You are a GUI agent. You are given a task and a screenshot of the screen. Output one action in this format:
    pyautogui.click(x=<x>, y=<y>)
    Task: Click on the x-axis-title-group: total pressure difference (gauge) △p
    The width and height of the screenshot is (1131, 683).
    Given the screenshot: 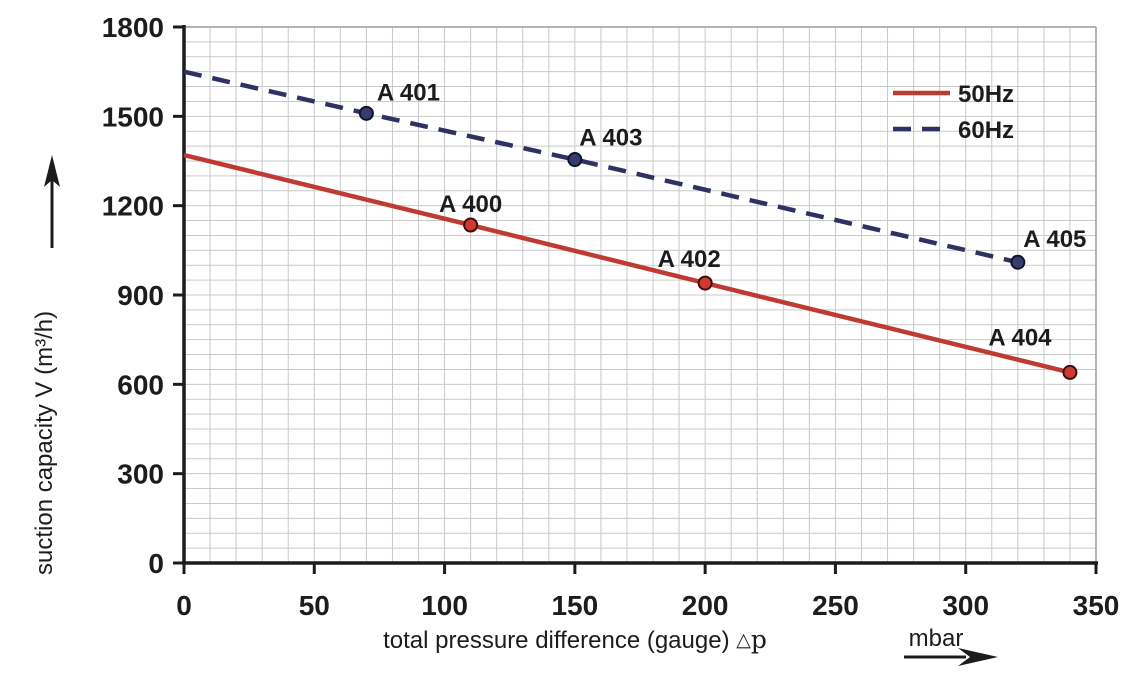 What is the action you would take?
    pyautogui.click(x=575, y=639)
    